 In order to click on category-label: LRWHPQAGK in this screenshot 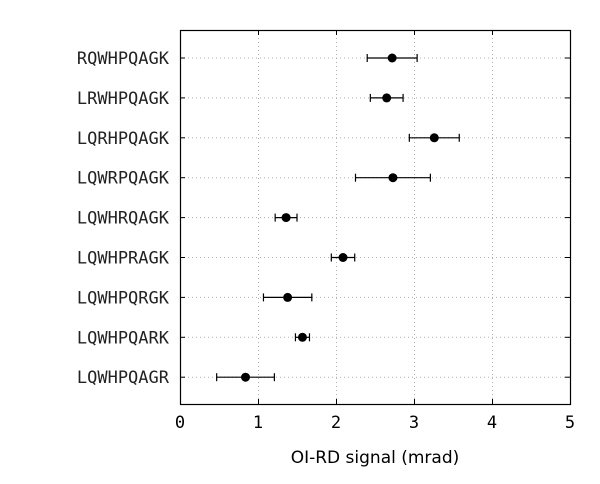, I will do `click(123, 99)`.